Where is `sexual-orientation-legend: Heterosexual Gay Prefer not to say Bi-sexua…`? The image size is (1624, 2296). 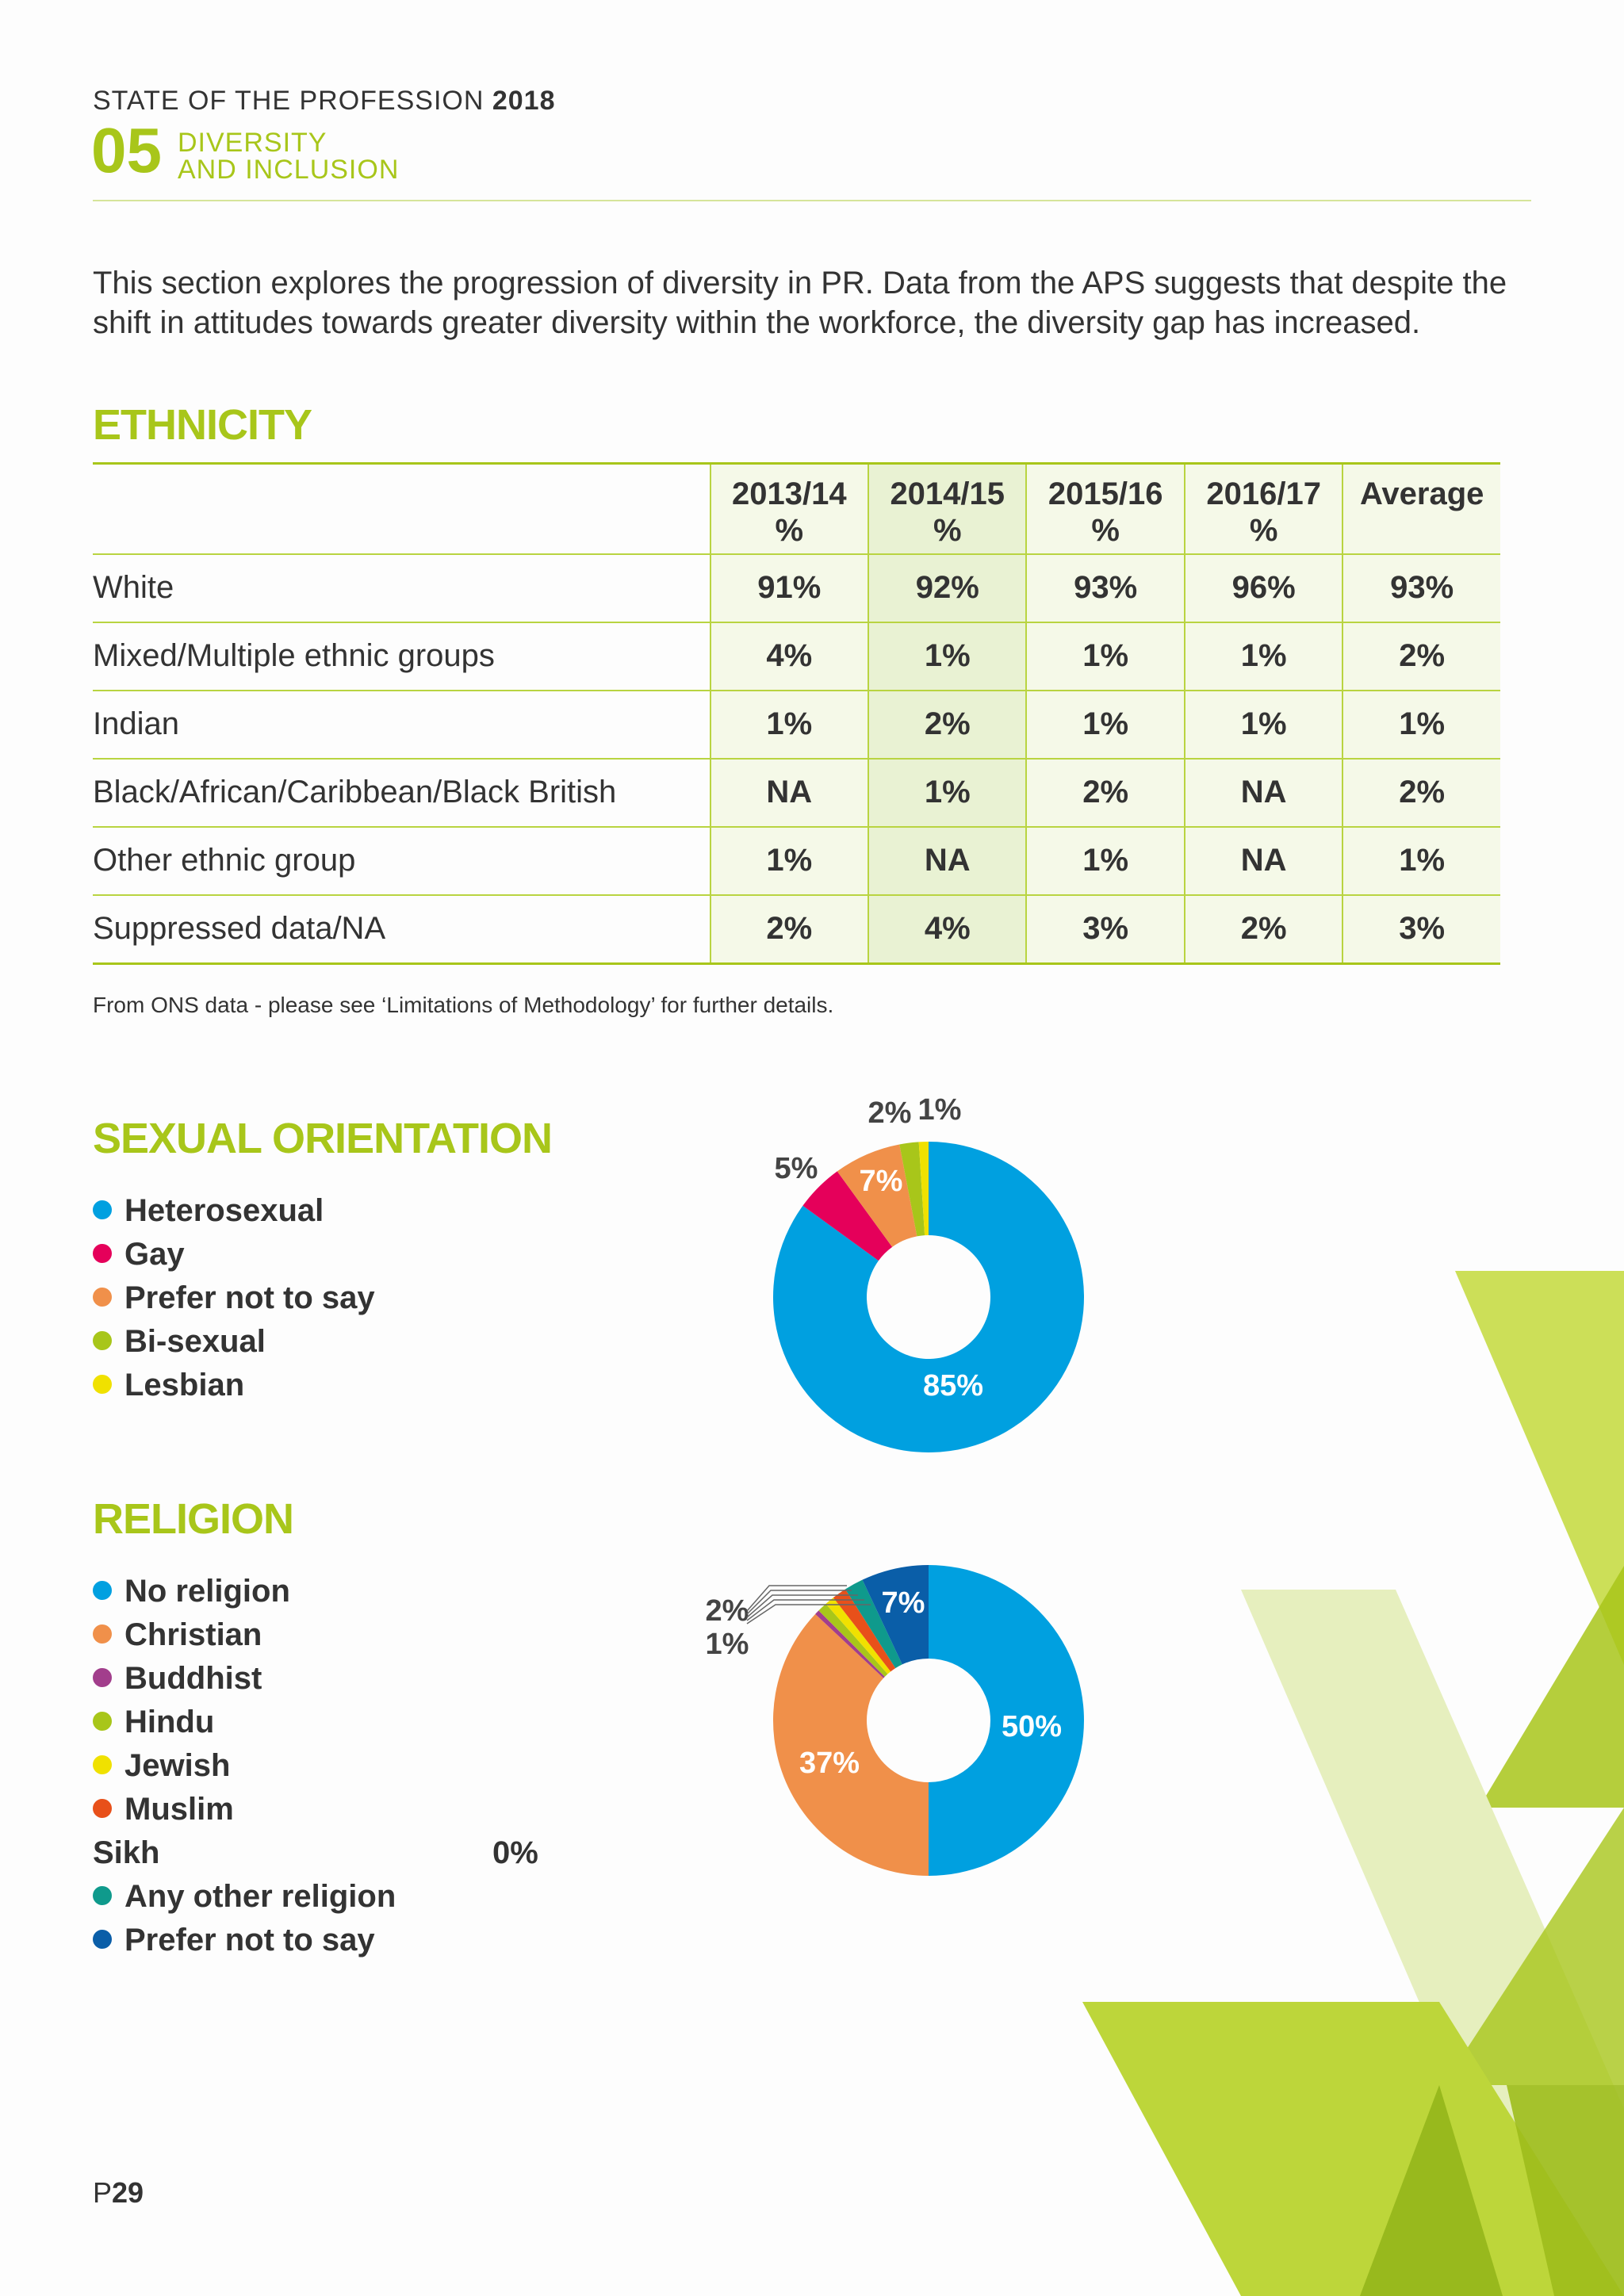 sexual-orientation-legend: Heterosexual Gay Prefer not to say Bi-sexua… is located at coordinates (234, 1298).